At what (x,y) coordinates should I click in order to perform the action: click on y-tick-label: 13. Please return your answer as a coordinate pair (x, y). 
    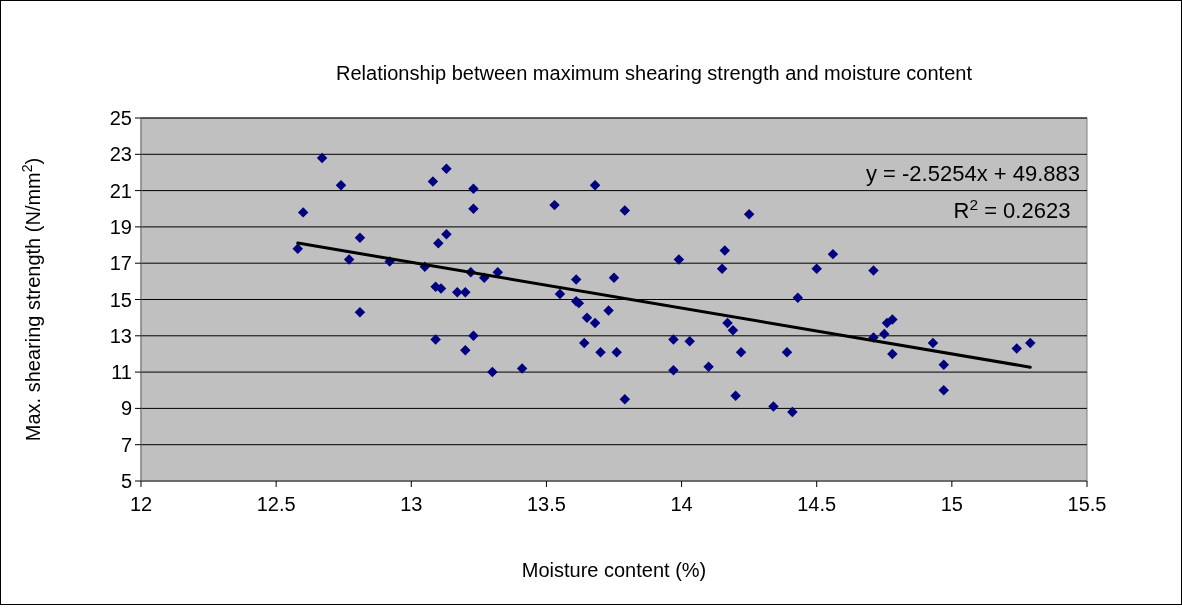
    Looking at the image, I should click on (120, 335).